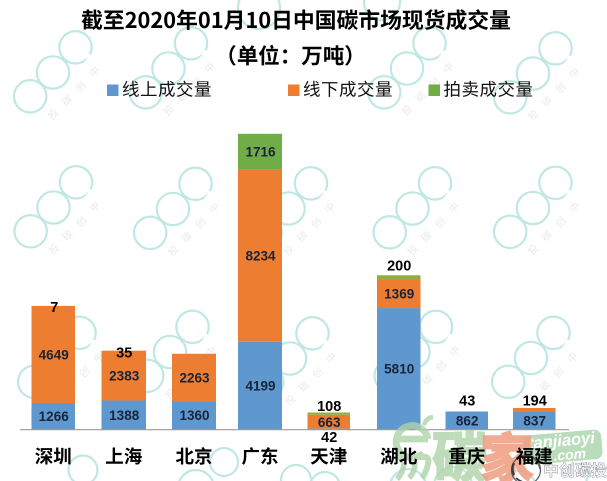  Describe the element at coordinates (194, 415) in the screenshot. I see `svg-text: 1360` at that location.